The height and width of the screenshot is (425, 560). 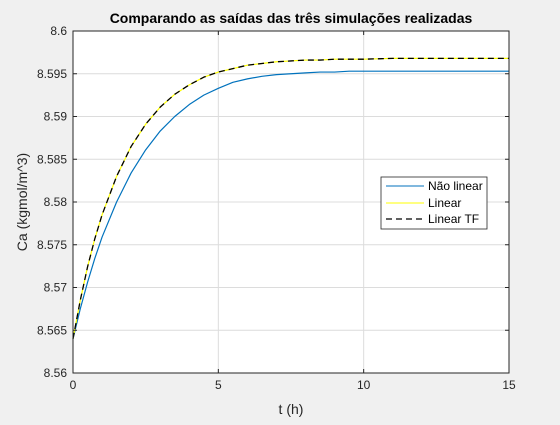 I want to click on y-tick-label: 8.565, so click(x=52, y=330).